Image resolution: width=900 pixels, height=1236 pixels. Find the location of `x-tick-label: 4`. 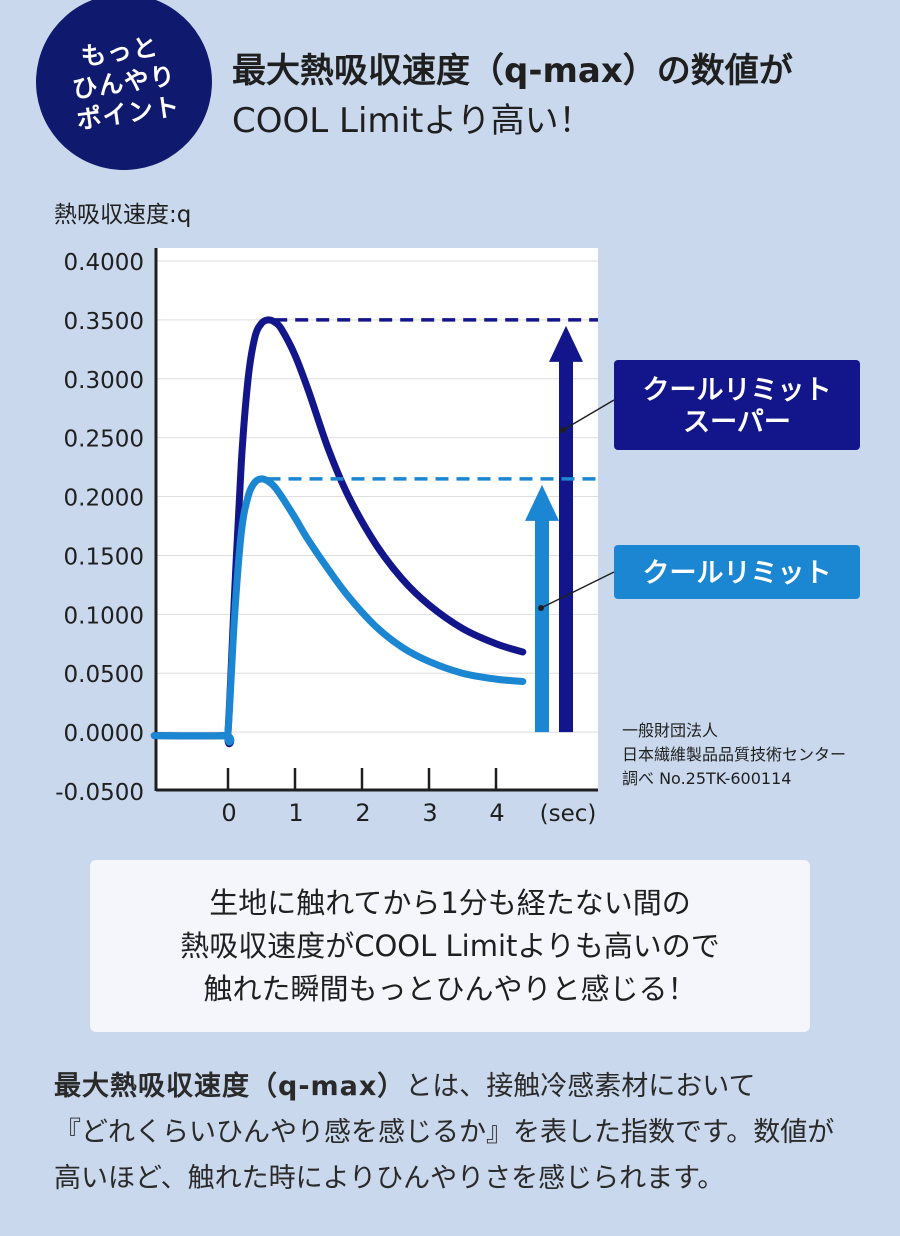

x-tick-label: 4 is located at coordinates (496, 813).